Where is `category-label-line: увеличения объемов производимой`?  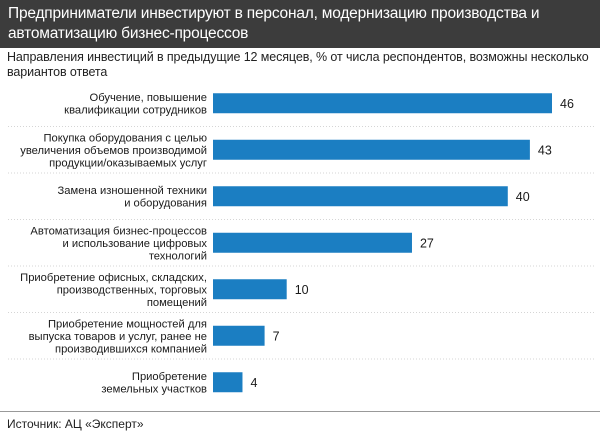 category-label-line: увеличения объемов производимой is located at coordinates (113, 151).